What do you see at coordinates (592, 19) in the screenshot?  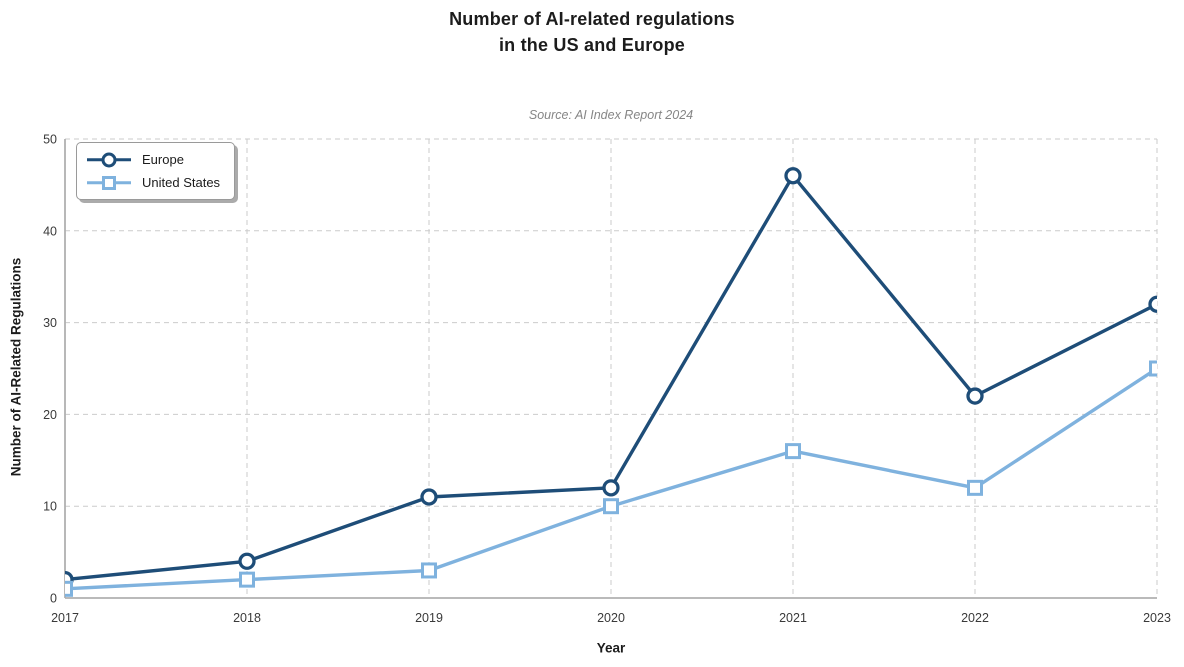 I see `chart-title-line1: Number of AI-related regulations` at bounding box center [592, 19].